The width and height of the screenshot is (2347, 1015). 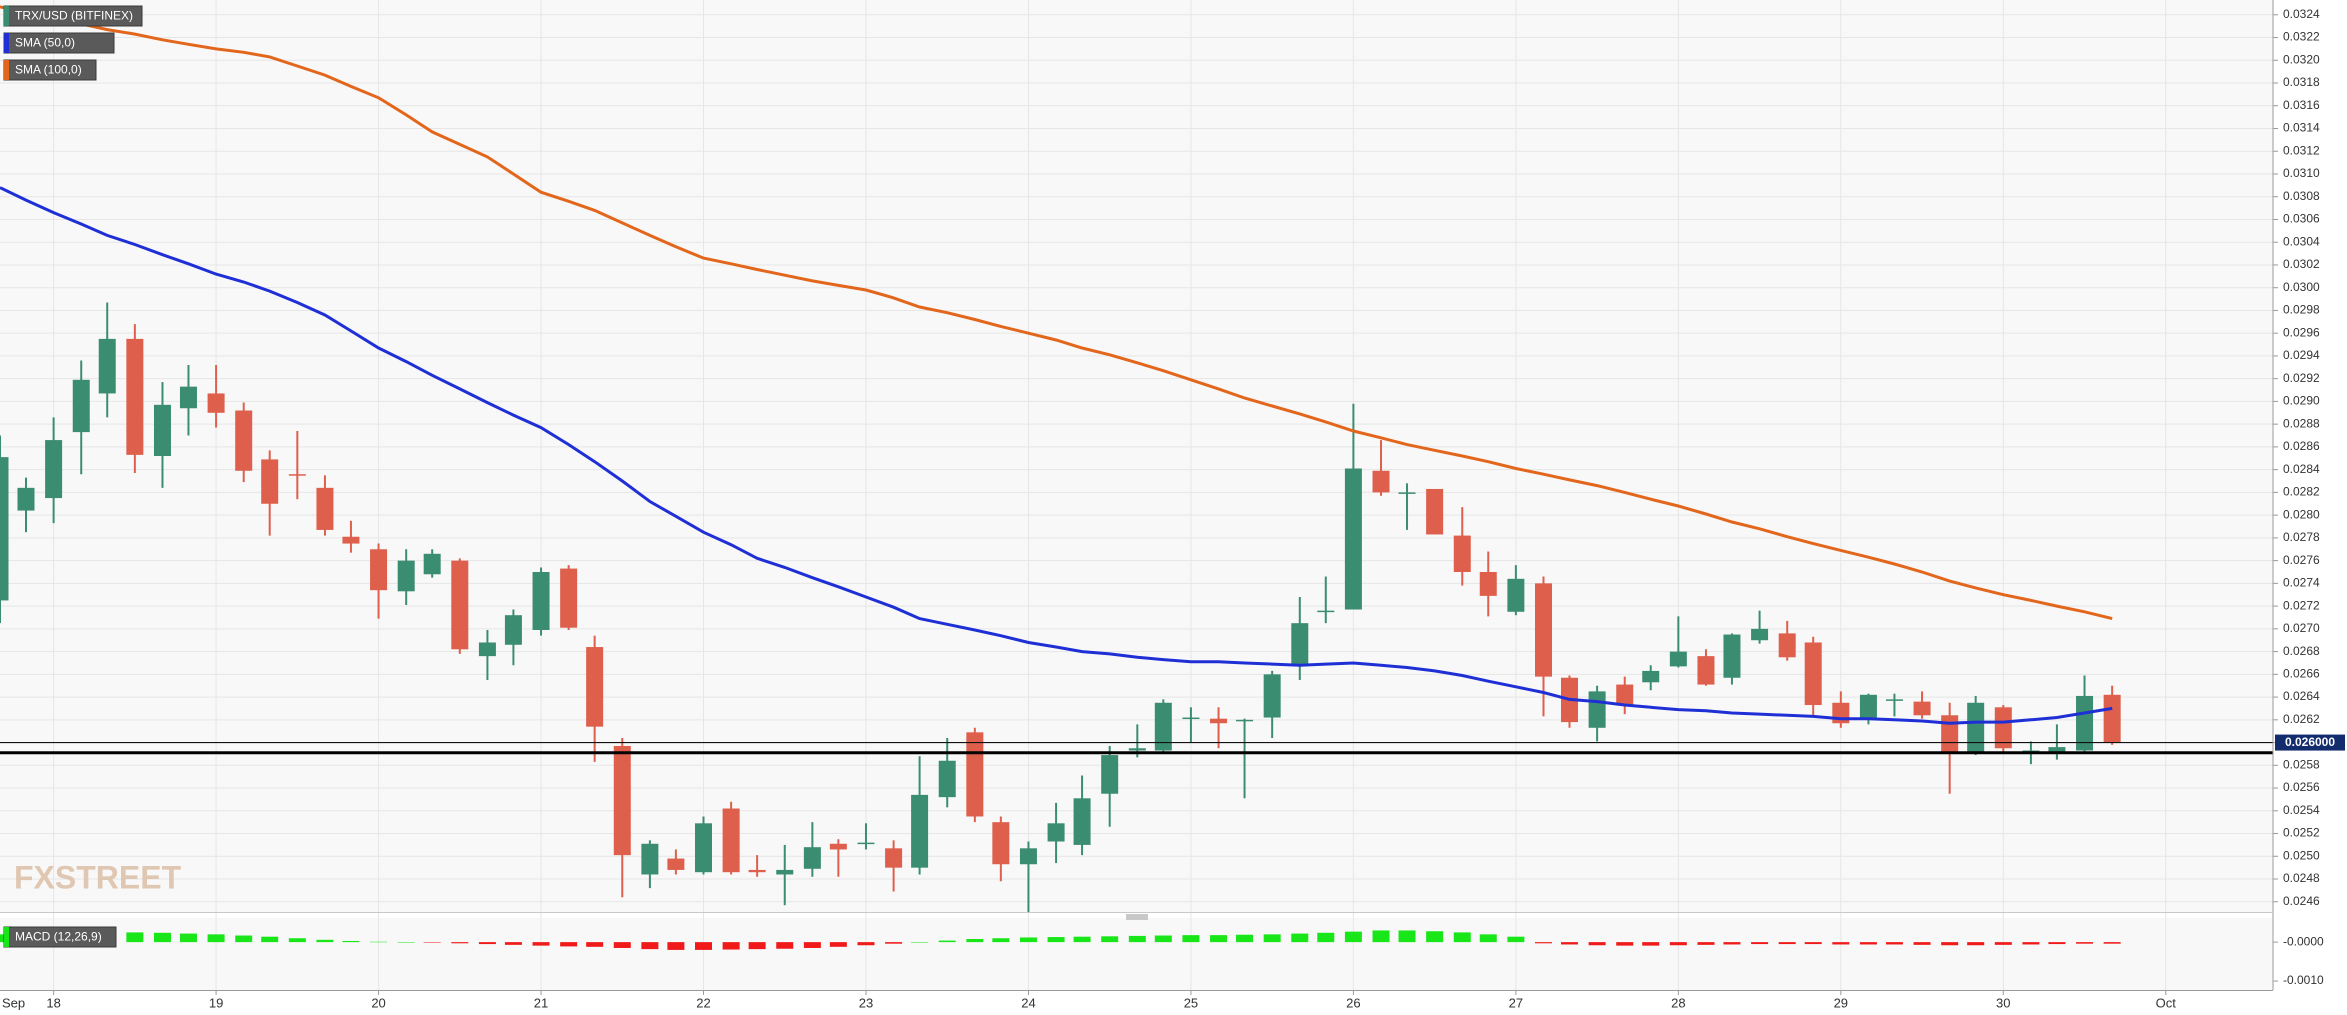 I want to click on y-tick-label: 0.0264, so click(x=2301, y=696).